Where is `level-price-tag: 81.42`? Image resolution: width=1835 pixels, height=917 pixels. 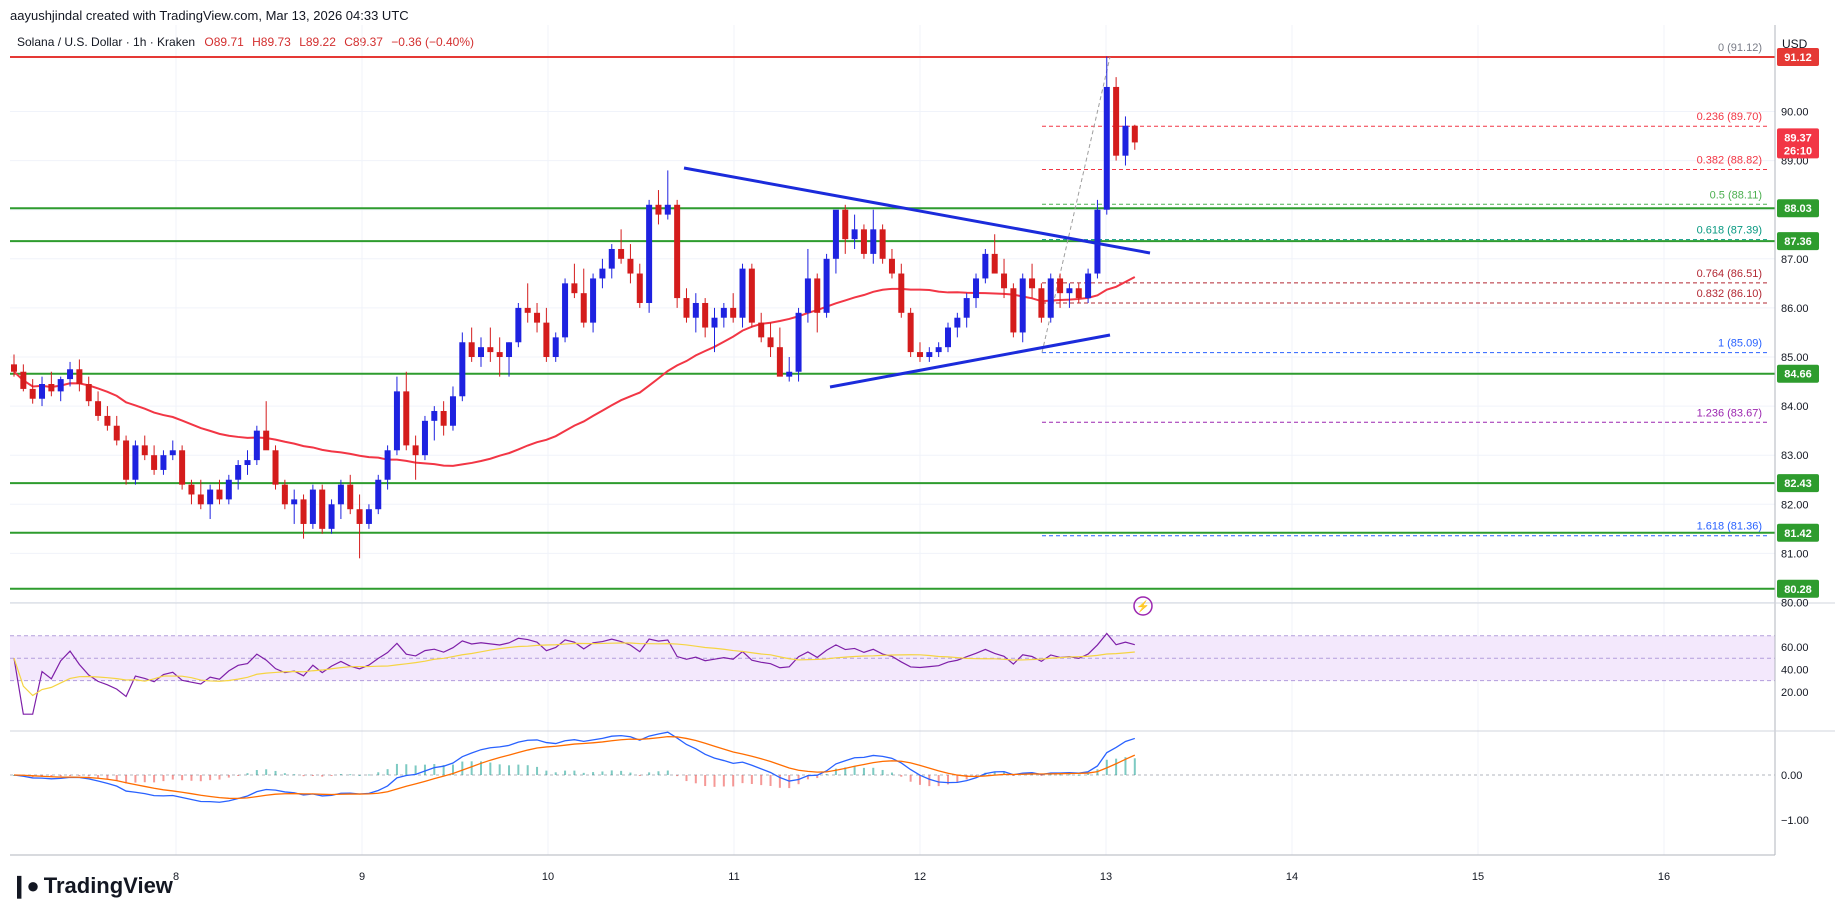
level-price-tag: 81.42 is located at coordinates (1798, 534).